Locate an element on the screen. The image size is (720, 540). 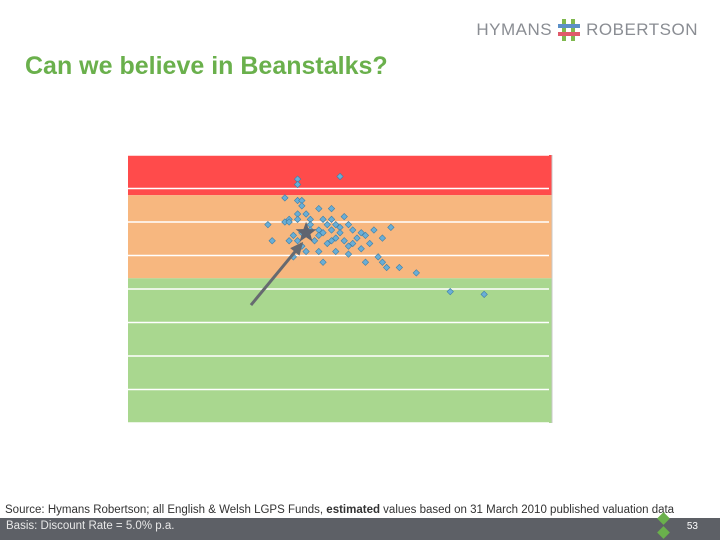
logo-text-right: ROBERTSON is located at coordinates (642, 29).